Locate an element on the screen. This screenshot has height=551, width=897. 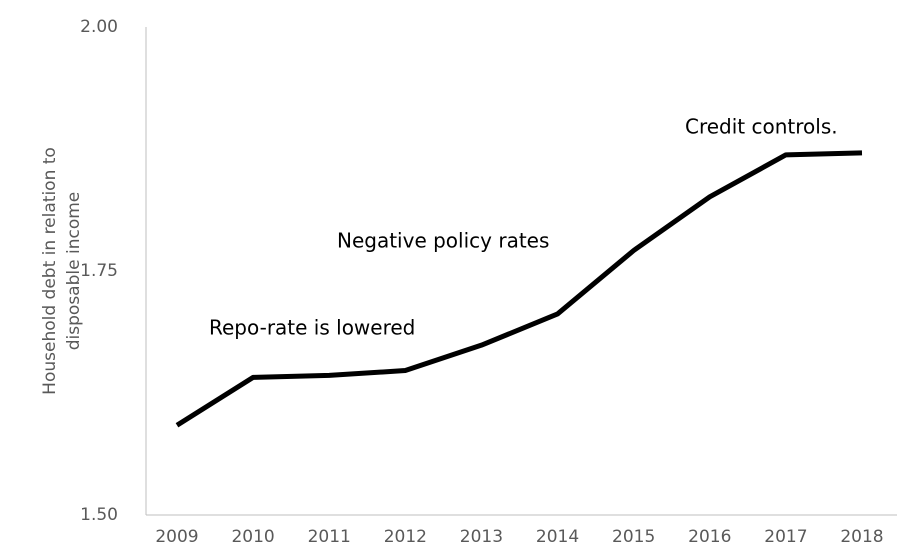
x-tick-label: 2012 is located at coordinates (405, 537).